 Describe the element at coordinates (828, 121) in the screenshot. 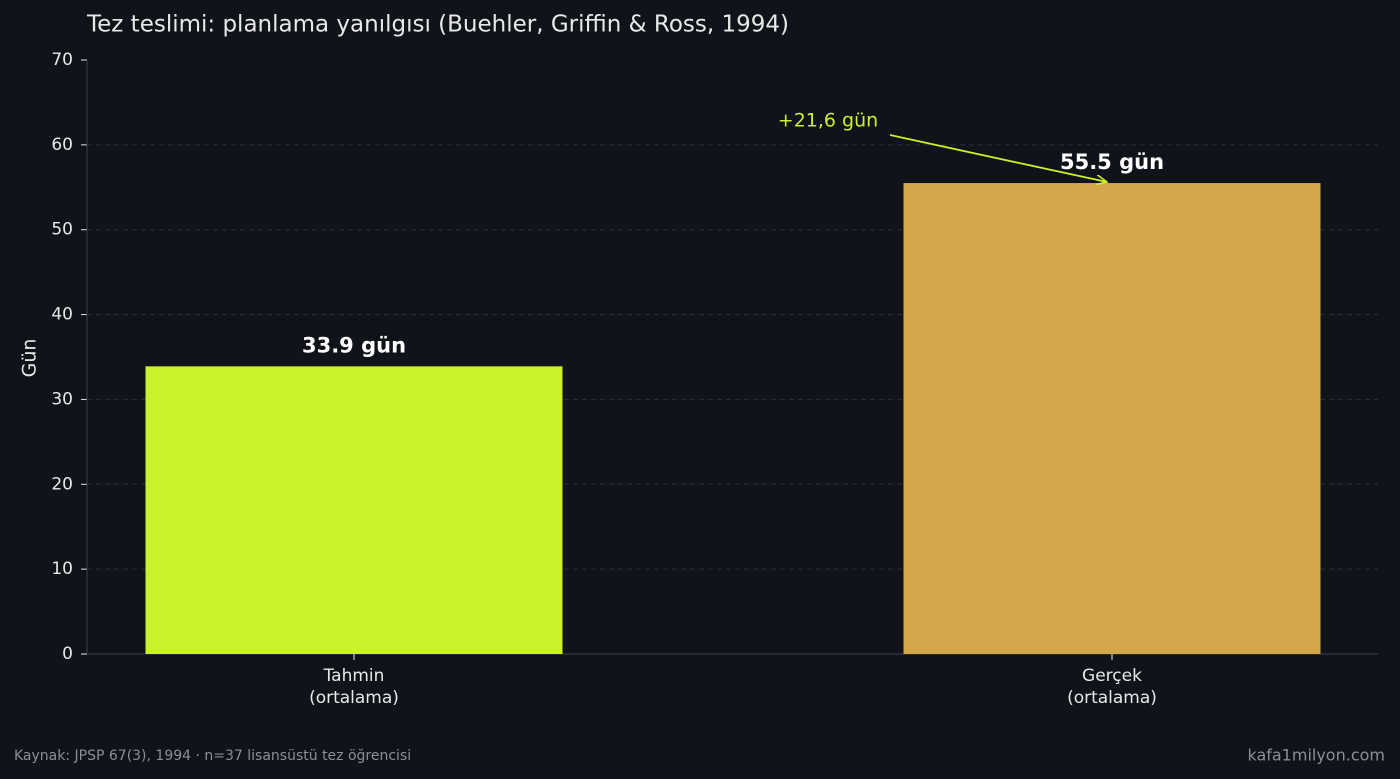

I see `annotation: +21,6 gün` at that location.